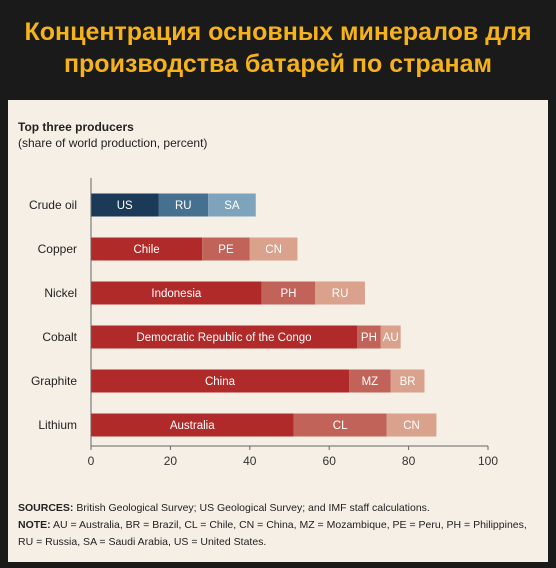 This screenshot has height=568, width=556. Describe the element at coordinates (113, 143) in the screenshot. I see `chart-subtitle: (share of world production, percent)` at that location.